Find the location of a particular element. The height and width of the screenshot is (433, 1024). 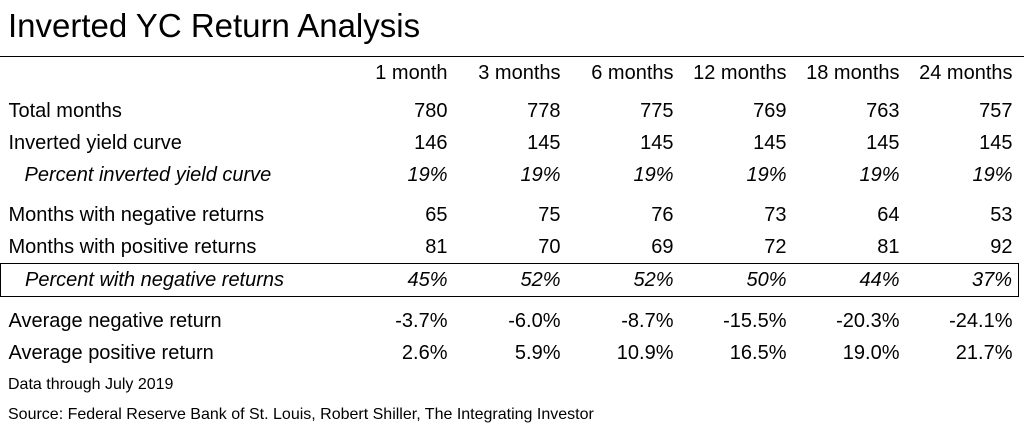

table-cell: 73 is located at coordinates (775, 214).